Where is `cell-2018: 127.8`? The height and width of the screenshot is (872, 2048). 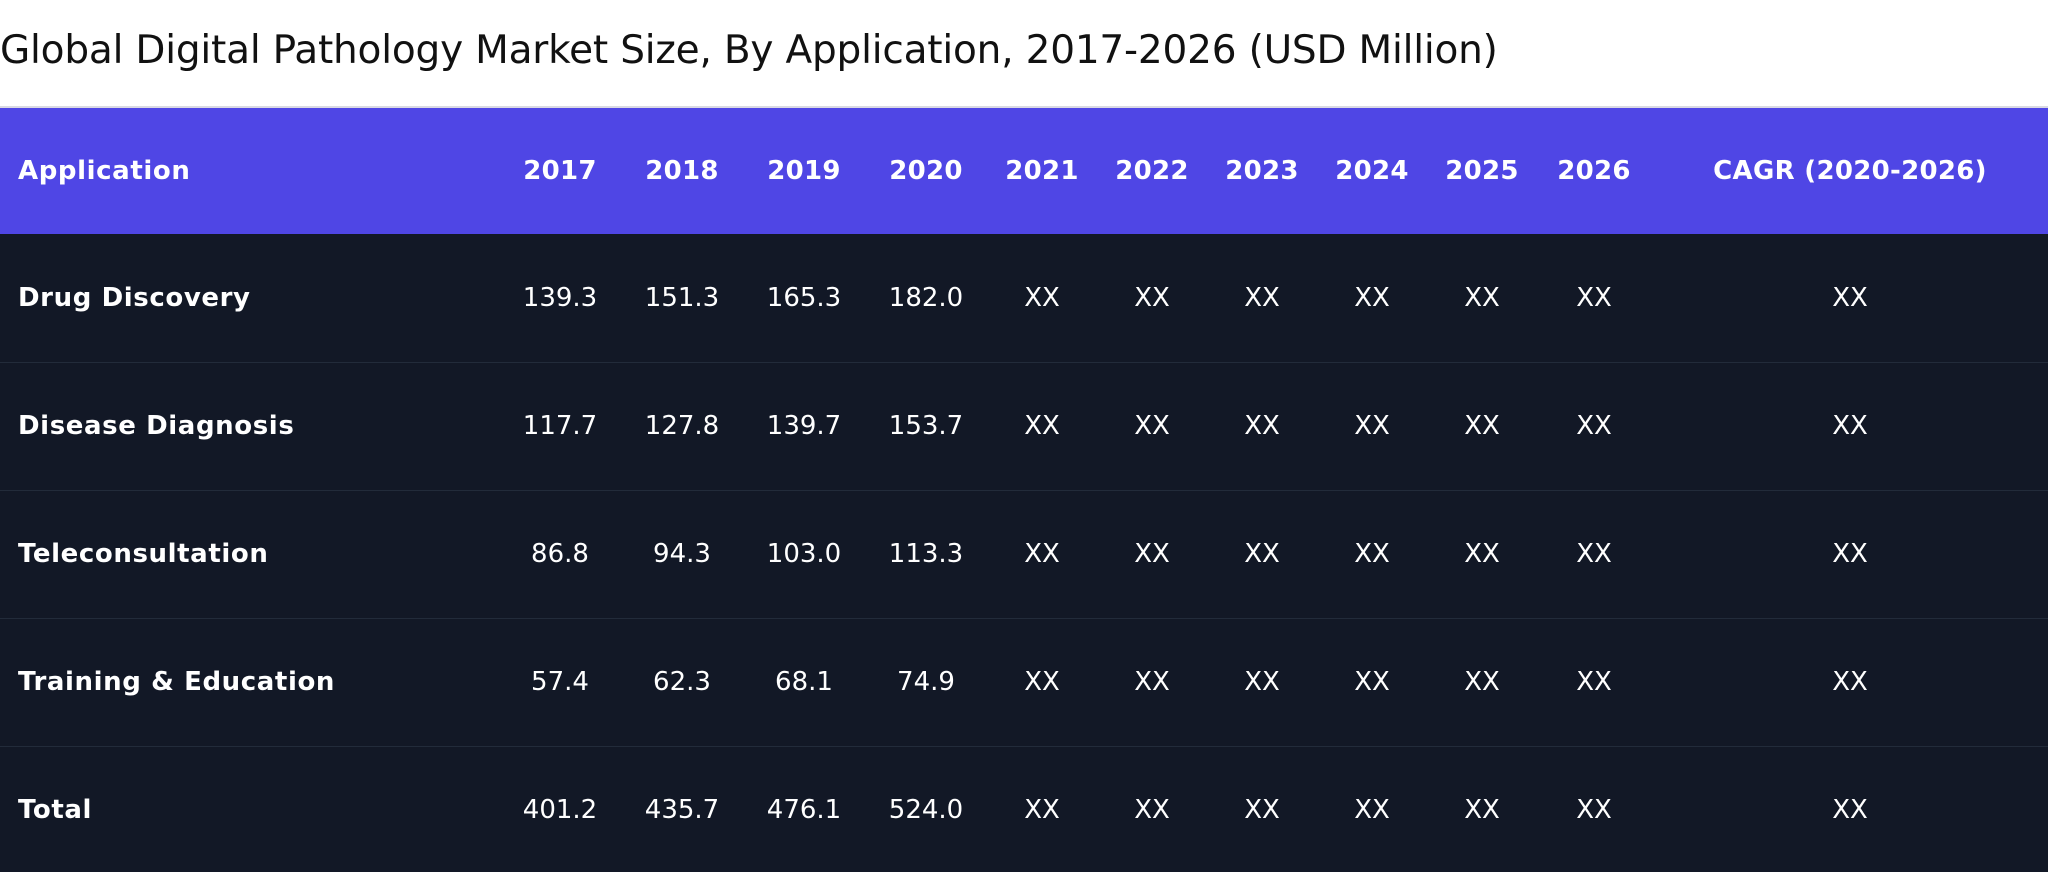 cell-2018: 127.8 is located at coordinates (682, 425).